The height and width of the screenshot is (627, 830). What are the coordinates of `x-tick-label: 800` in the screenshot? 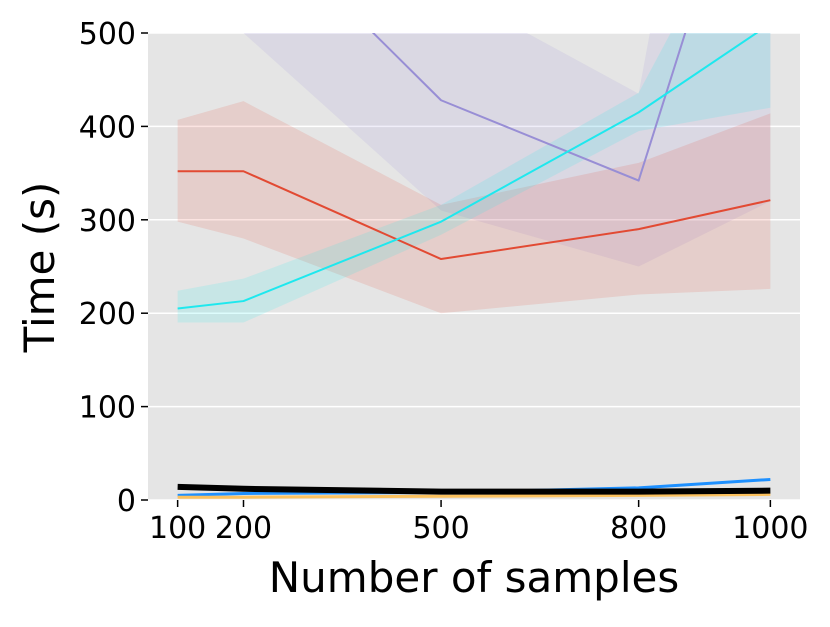 It's located at (638, 528).